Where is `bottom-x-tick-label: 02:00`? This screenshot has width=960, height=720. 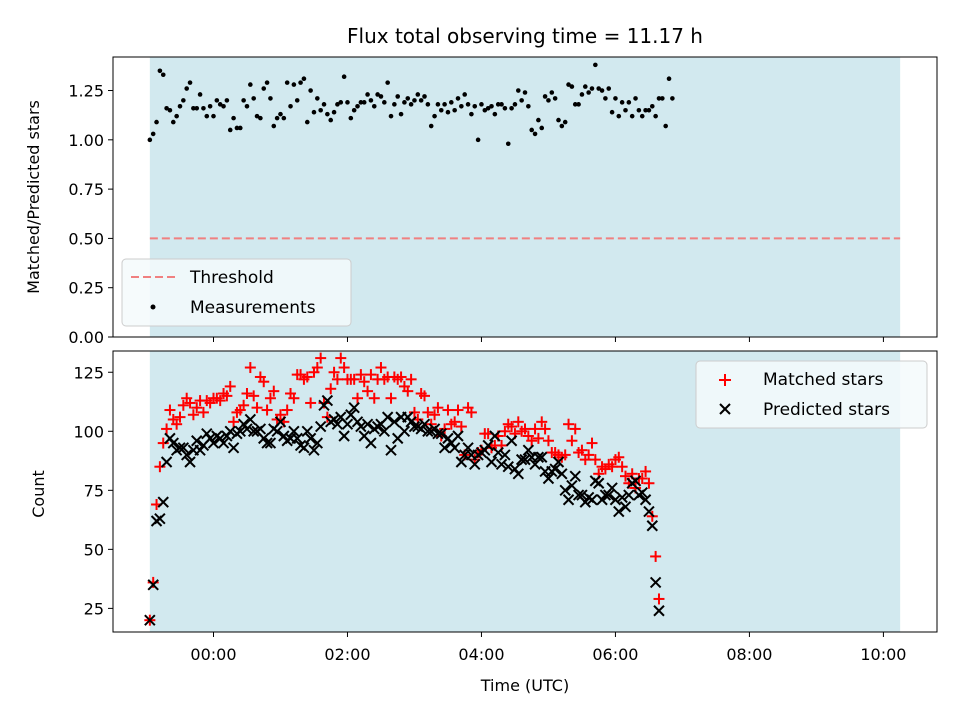
bottom-x-tick-label: 02:00 is located at coordinates (347, 654).